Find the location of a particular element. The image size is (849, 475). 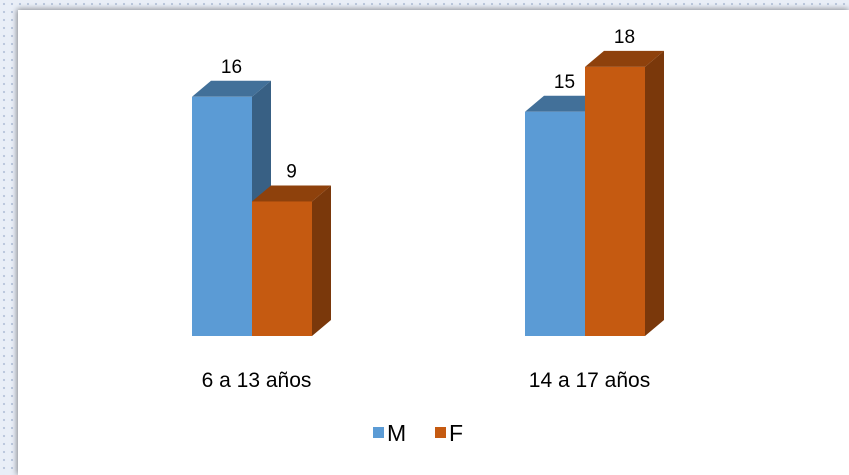

legend-swatch-f is located at coordinates (440, 432).